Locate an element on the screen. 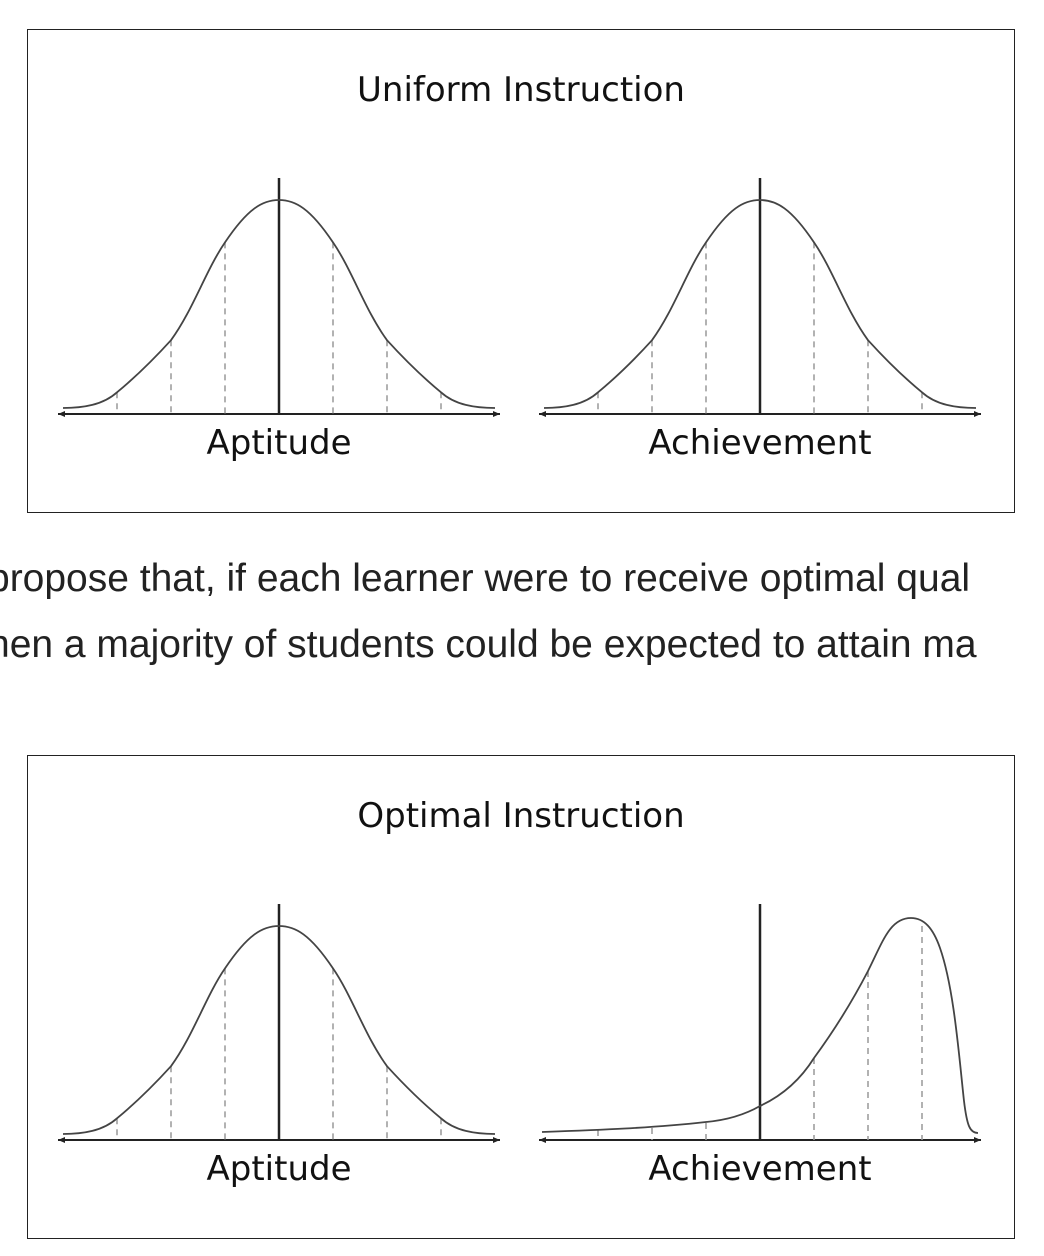 The height and width of the screenshot is (1256, 1044). figure-title: Uniform Instruction is located at coordinates (521, 90).